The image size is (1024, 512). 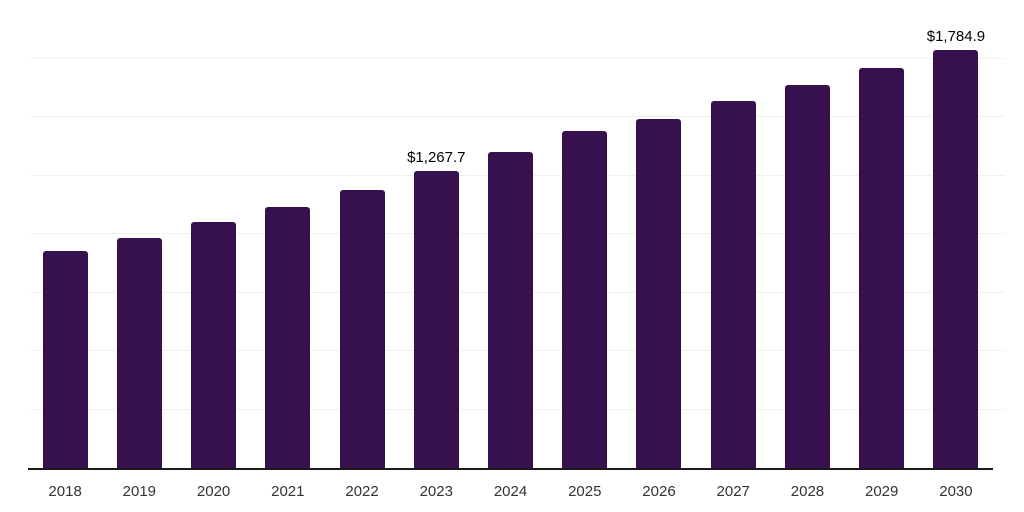 I want to click on bar-slot-2025, so click(x=585, y=234).